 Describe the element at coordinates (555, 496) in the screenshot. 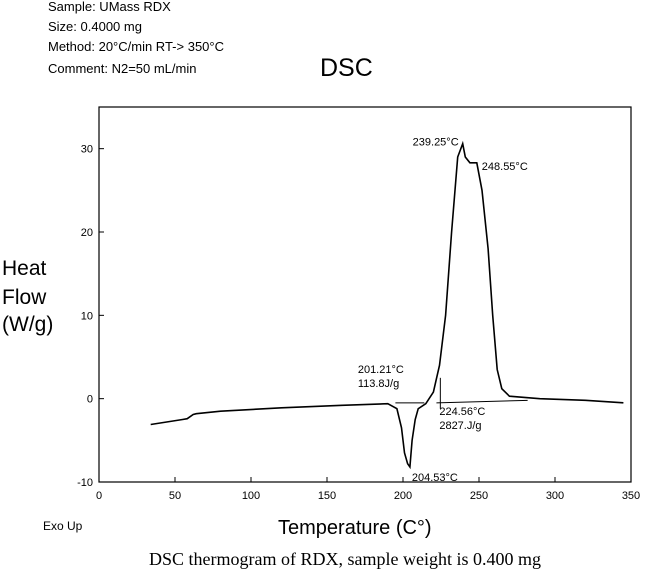

I see `x-tick-label: 300` at that location.